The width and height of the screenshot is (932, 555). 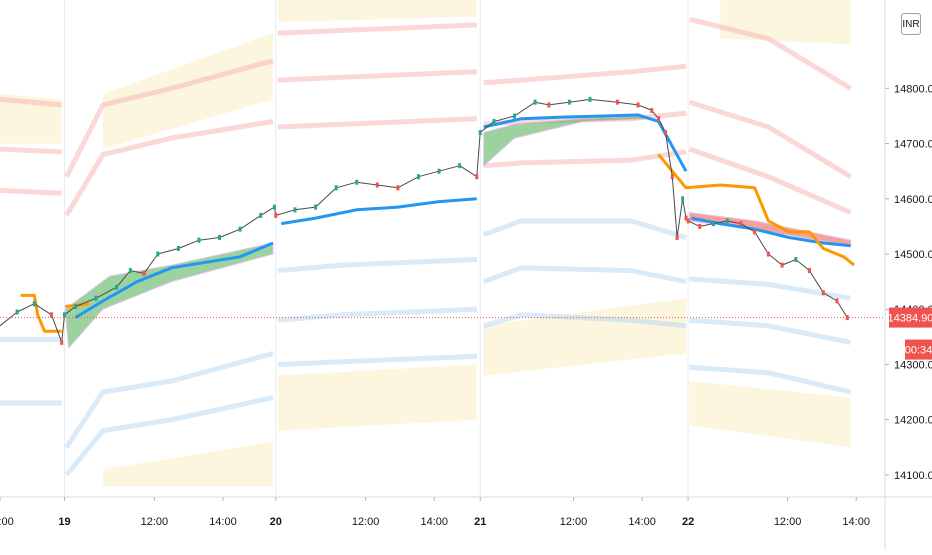 I want to click on x-tick-label: 21, so click(x=480, y=522).